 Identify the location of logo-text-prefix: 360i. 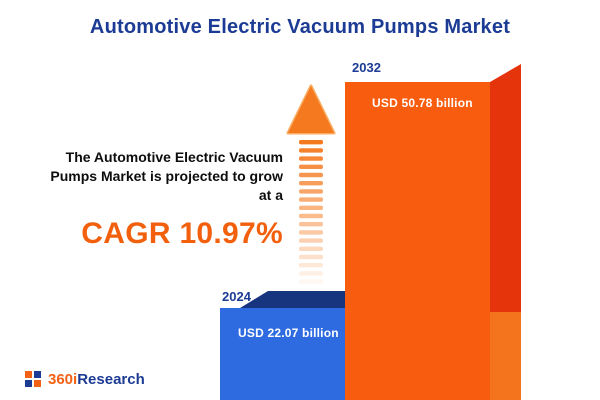
(63, 379).